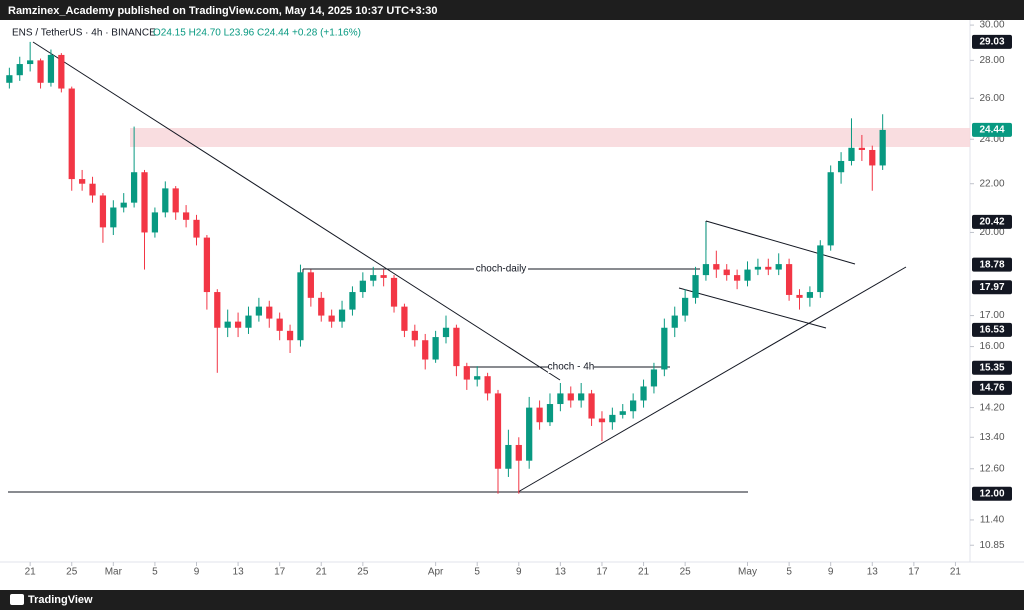  I want to click on y-tick-label: 14.20, so click(991, 407).